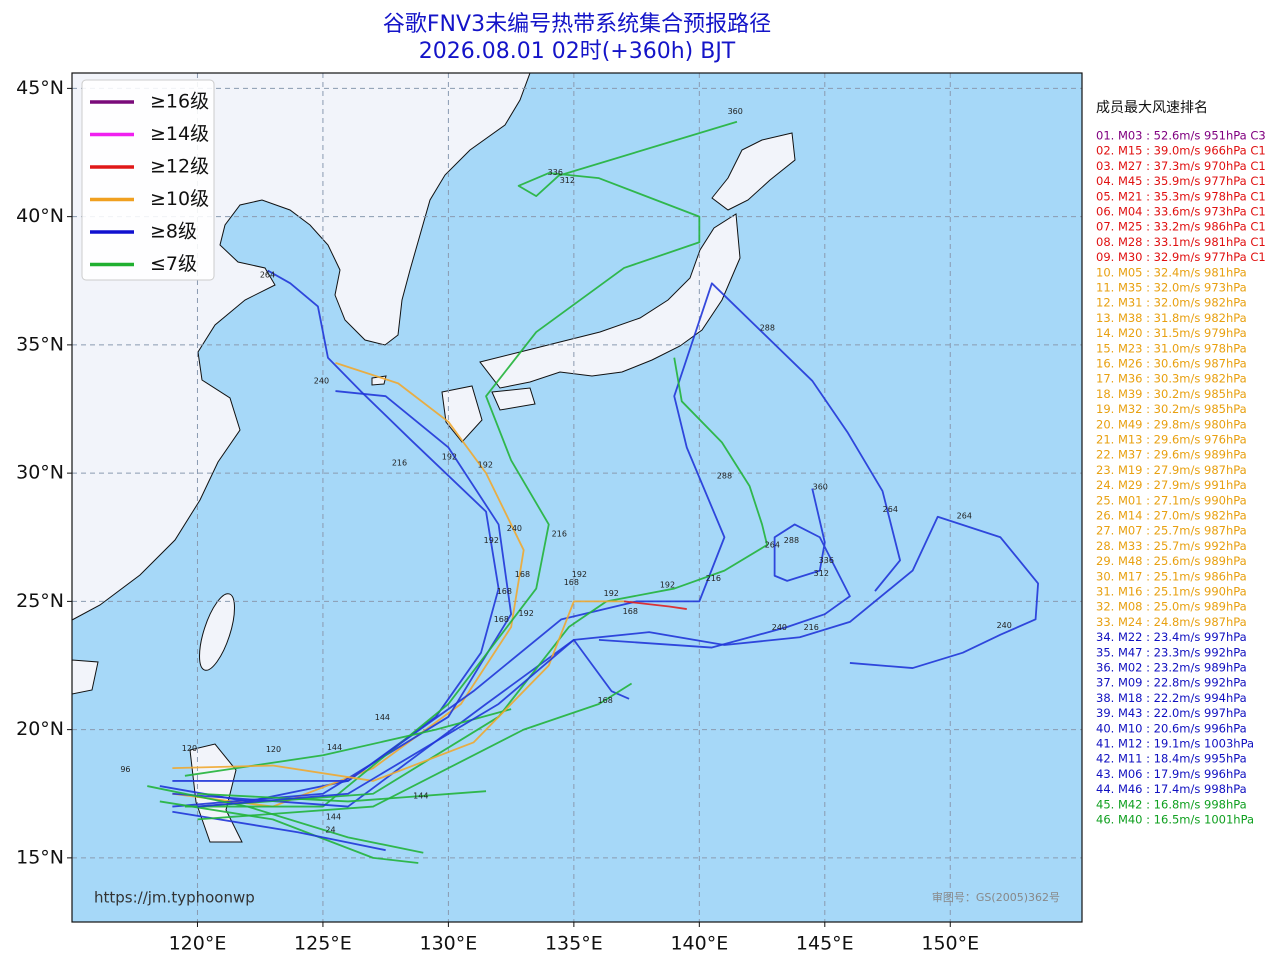 The width and height of the screenshot is (1280, 974). Describe the element at coordinates (198, 944) in the screenshot. I see `x-tick-label: 120°E` at that location.